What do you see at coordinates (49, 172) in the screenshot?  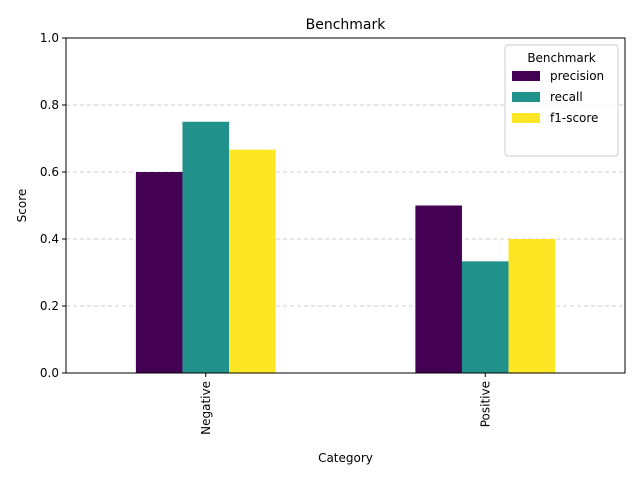 I see `y-tick-label: 0.6` at bounding box center [49, 172].